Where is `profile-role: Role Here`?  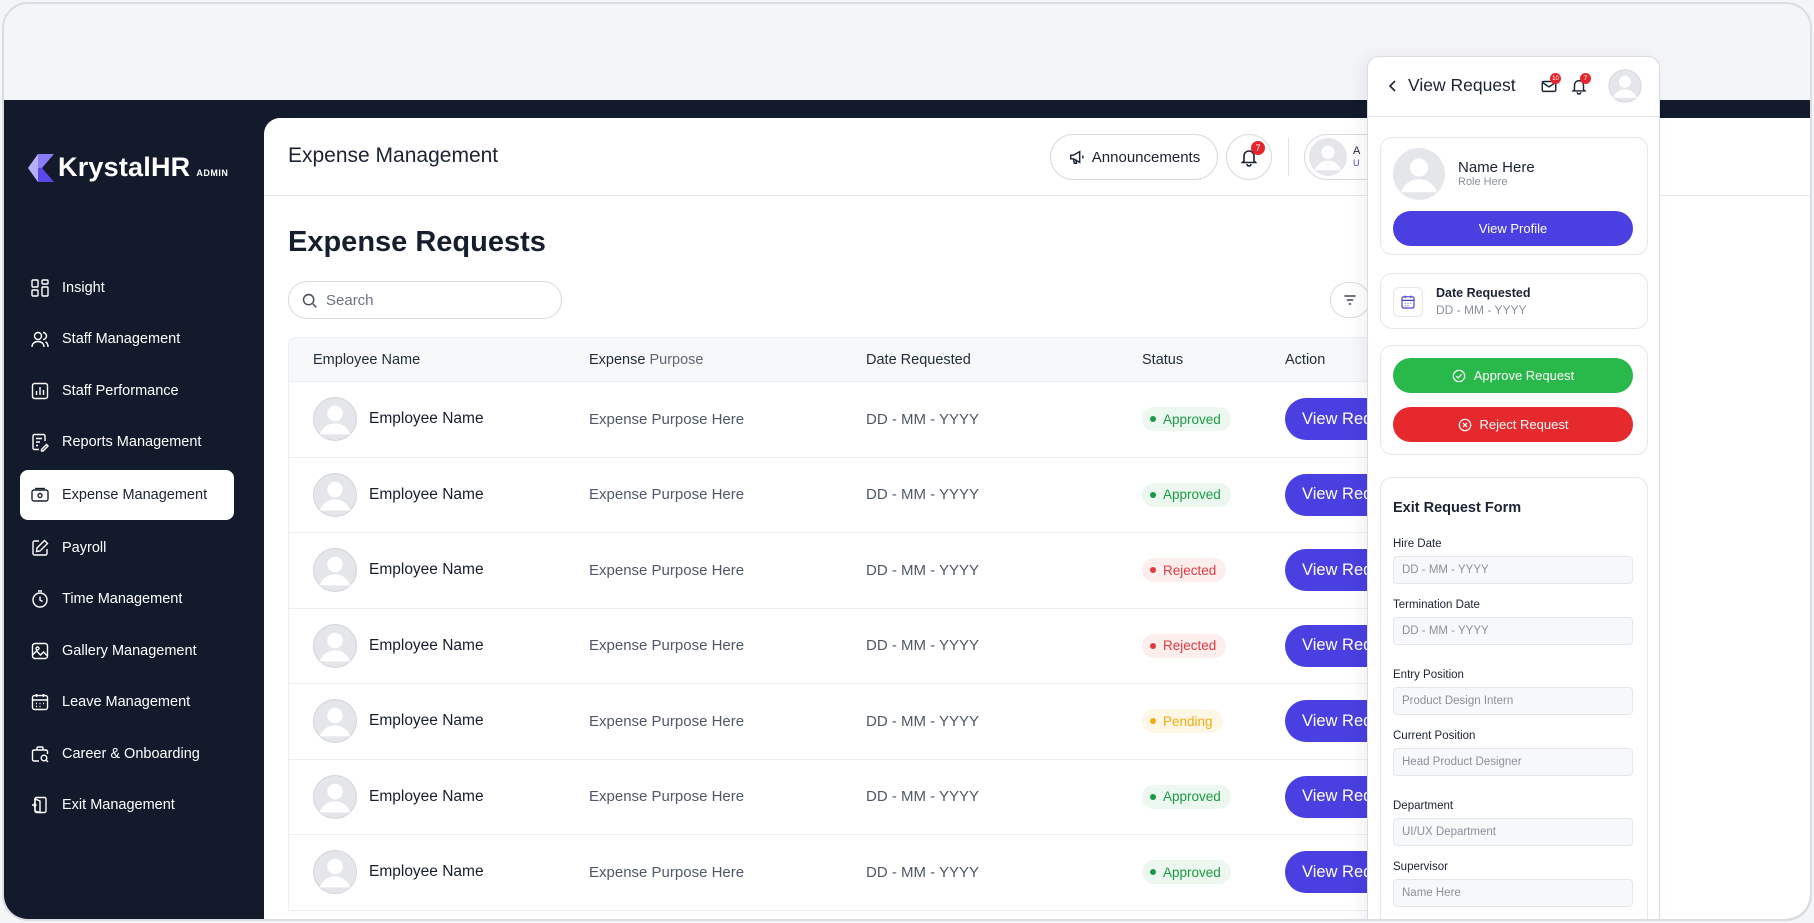
profile-role: Role Here is located at coordinates (1483, 182).